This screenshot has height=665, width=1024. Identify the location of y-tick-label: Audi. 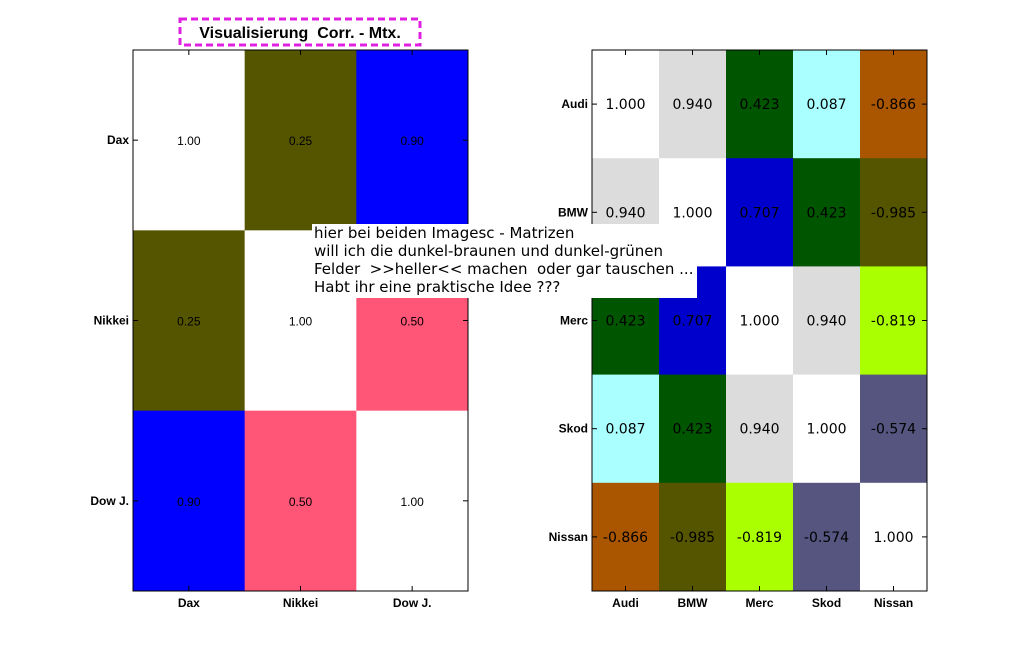
(574, 104).